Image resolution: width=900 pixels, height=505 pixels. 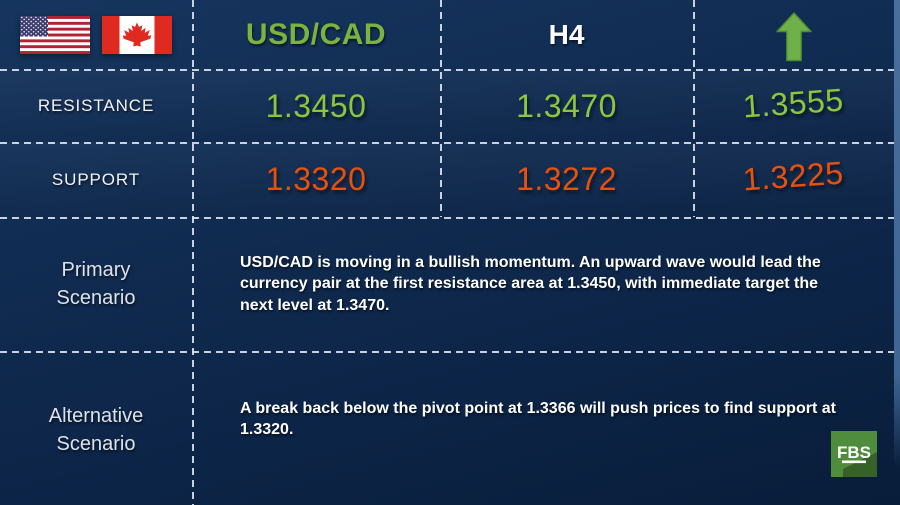 I want to click on primary-scenario-label: Primary Scenario, so click(x=96, y=284).